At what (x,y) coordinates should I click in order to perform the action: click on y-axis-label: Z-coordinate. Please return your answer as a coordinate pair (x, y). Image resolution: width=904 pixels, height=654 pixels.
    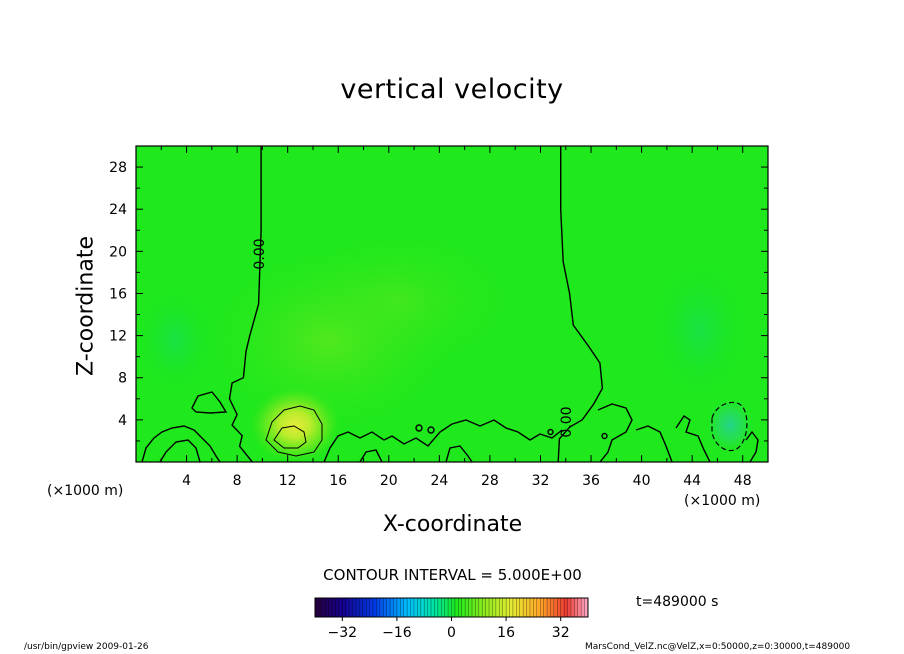
    Looking at the image, I should click on (86, 306).